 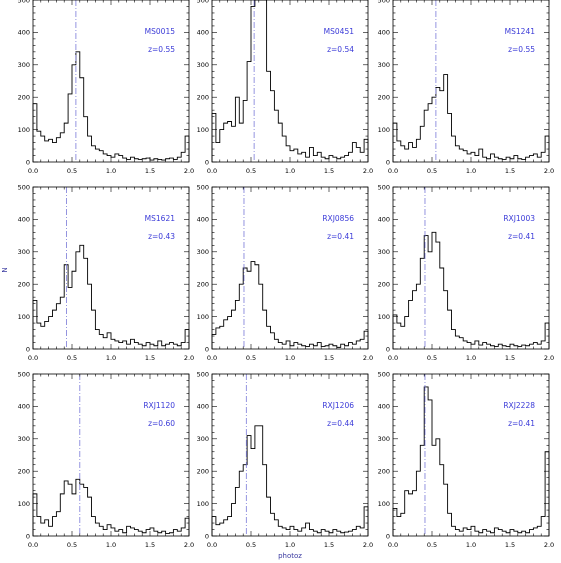 I want to click on cluster-name: RXJ1003, so click(x=519, y=218).